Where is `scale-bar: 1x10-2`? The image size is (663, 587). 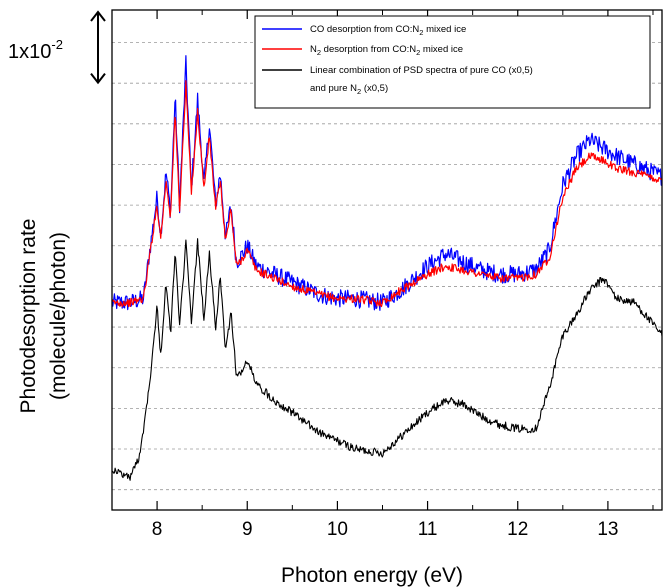
scale-bar: 1x10-2 is located at coordinates (57, 47).